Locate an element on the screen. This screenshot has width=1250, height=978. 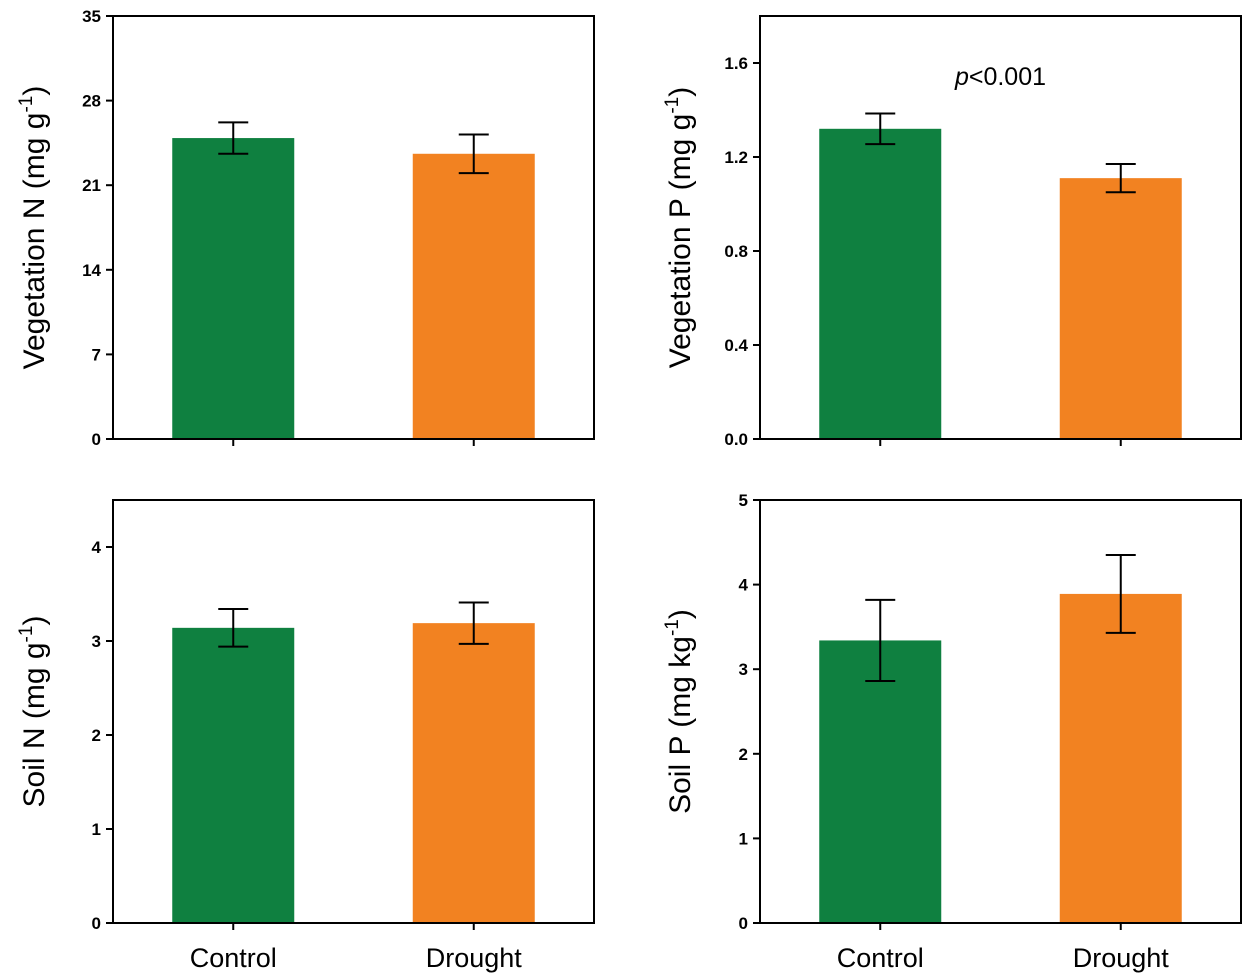
y-tick-label: 5 is located at coordinates (743, 500).